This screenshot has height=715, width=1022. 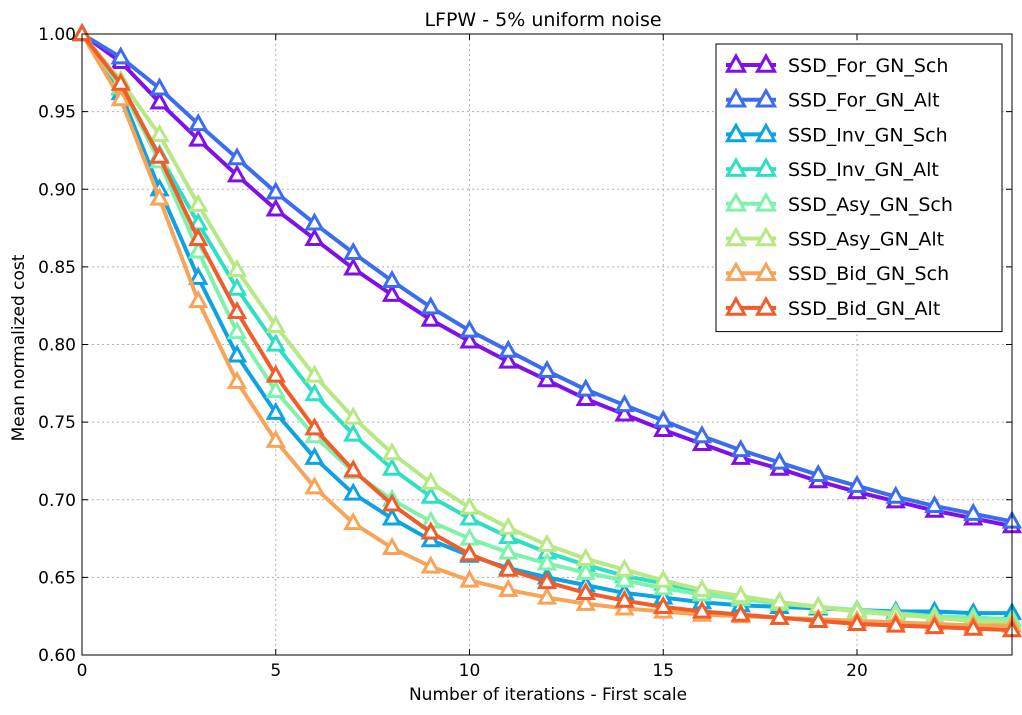 What do you see at coordinates (19, 347) in the screenshot?
I see `y-axis-label: Mean normalized cost` at bounding box center [19, 347].